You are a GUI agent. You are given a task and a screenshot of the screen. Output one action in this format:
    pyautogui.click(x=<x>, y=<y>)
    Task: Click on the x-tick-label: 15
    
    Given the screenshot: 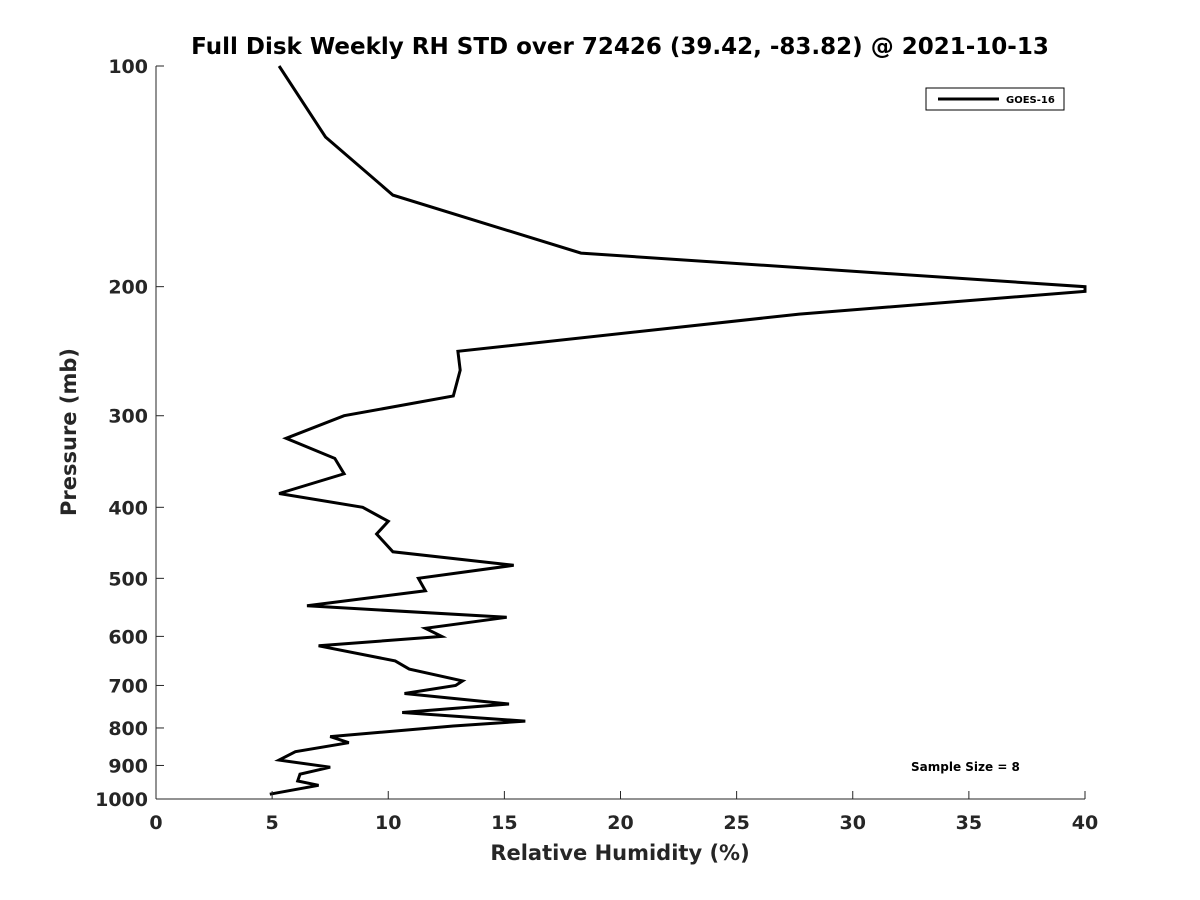 What is the action you would take?
    pyautogui.click(x=504, y=823)
    